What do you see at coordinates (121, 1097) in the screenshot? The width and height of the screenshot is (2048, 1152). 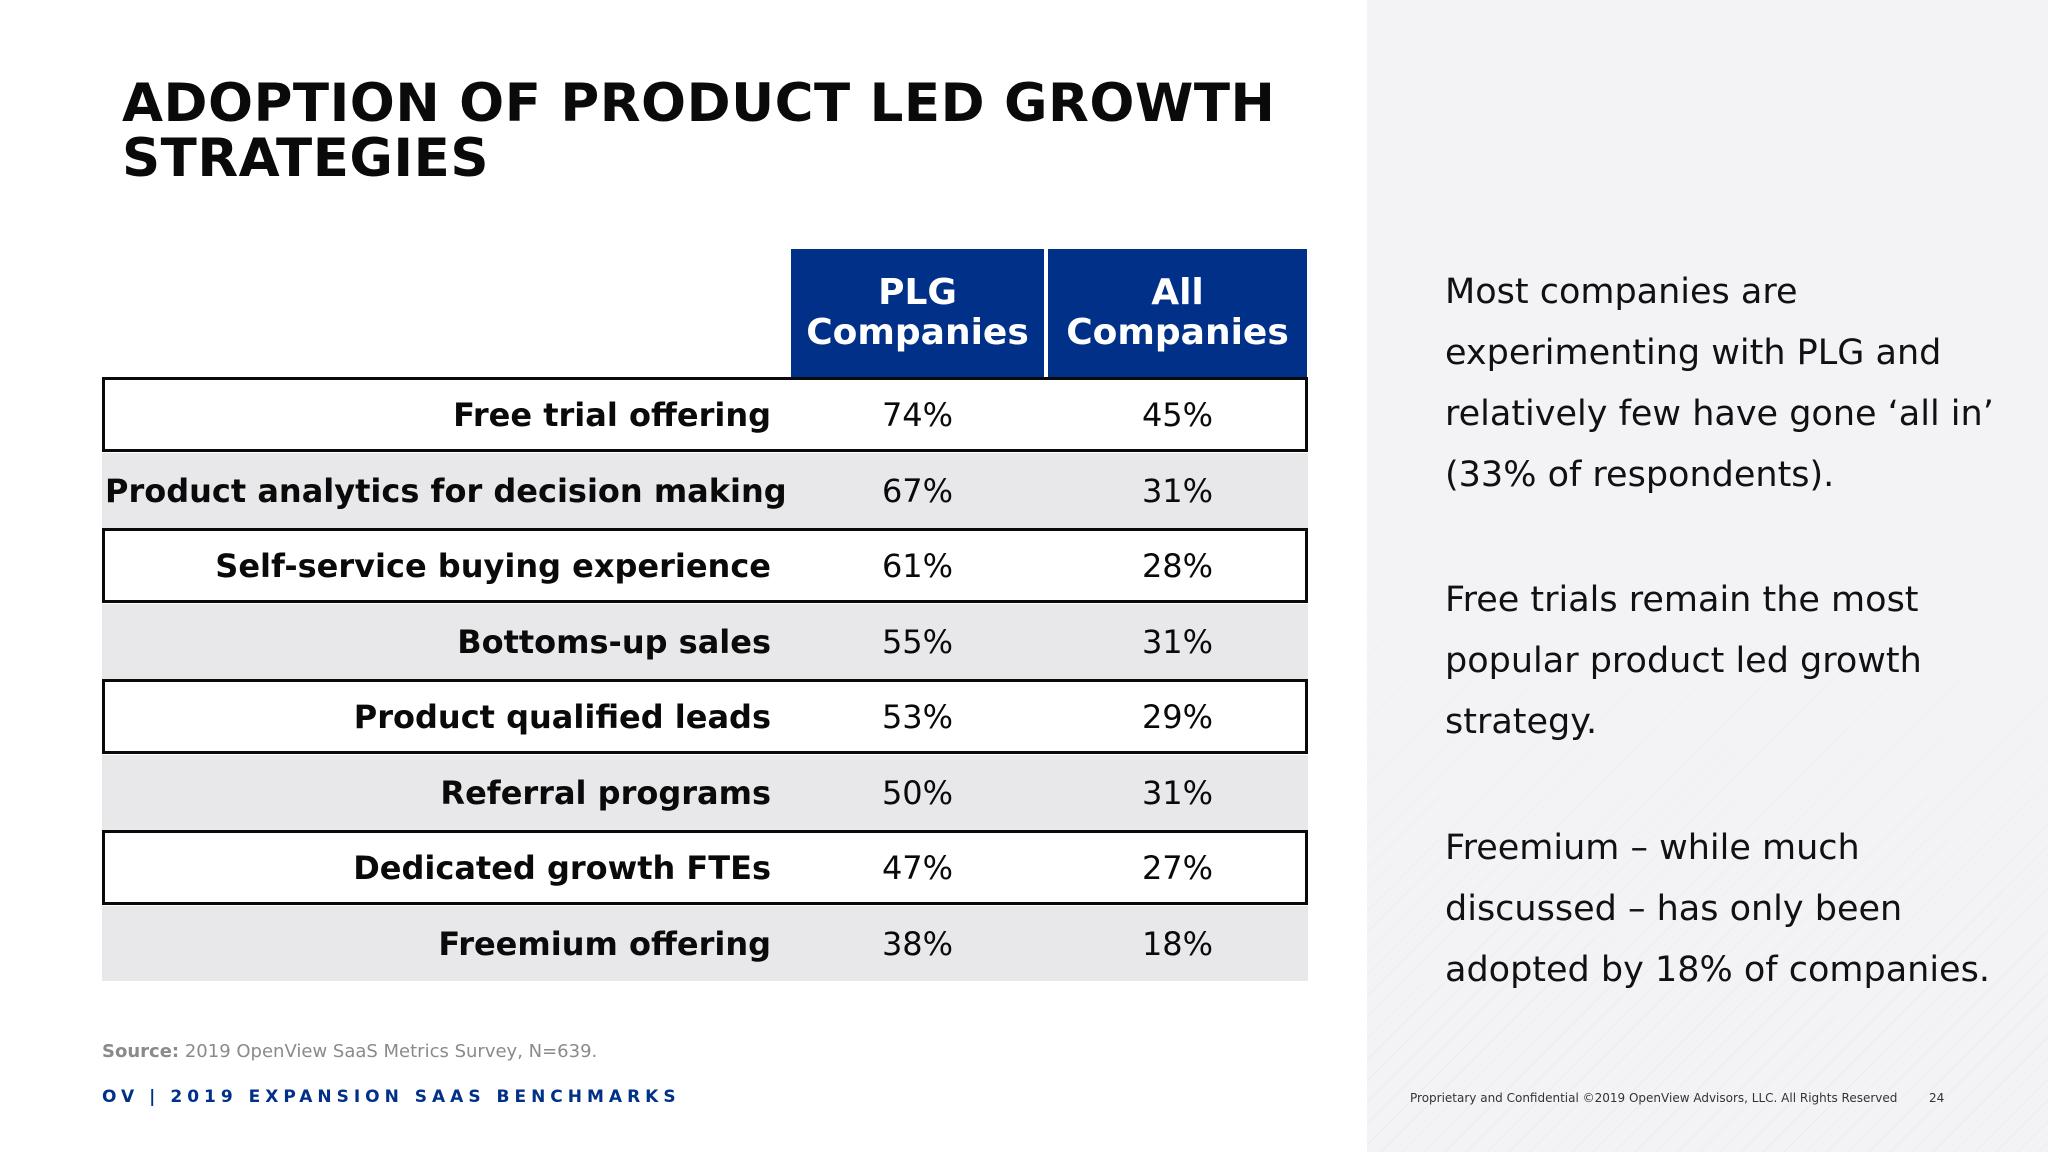 I see `brand-logo: OV` at bounding box center [121, 1097].